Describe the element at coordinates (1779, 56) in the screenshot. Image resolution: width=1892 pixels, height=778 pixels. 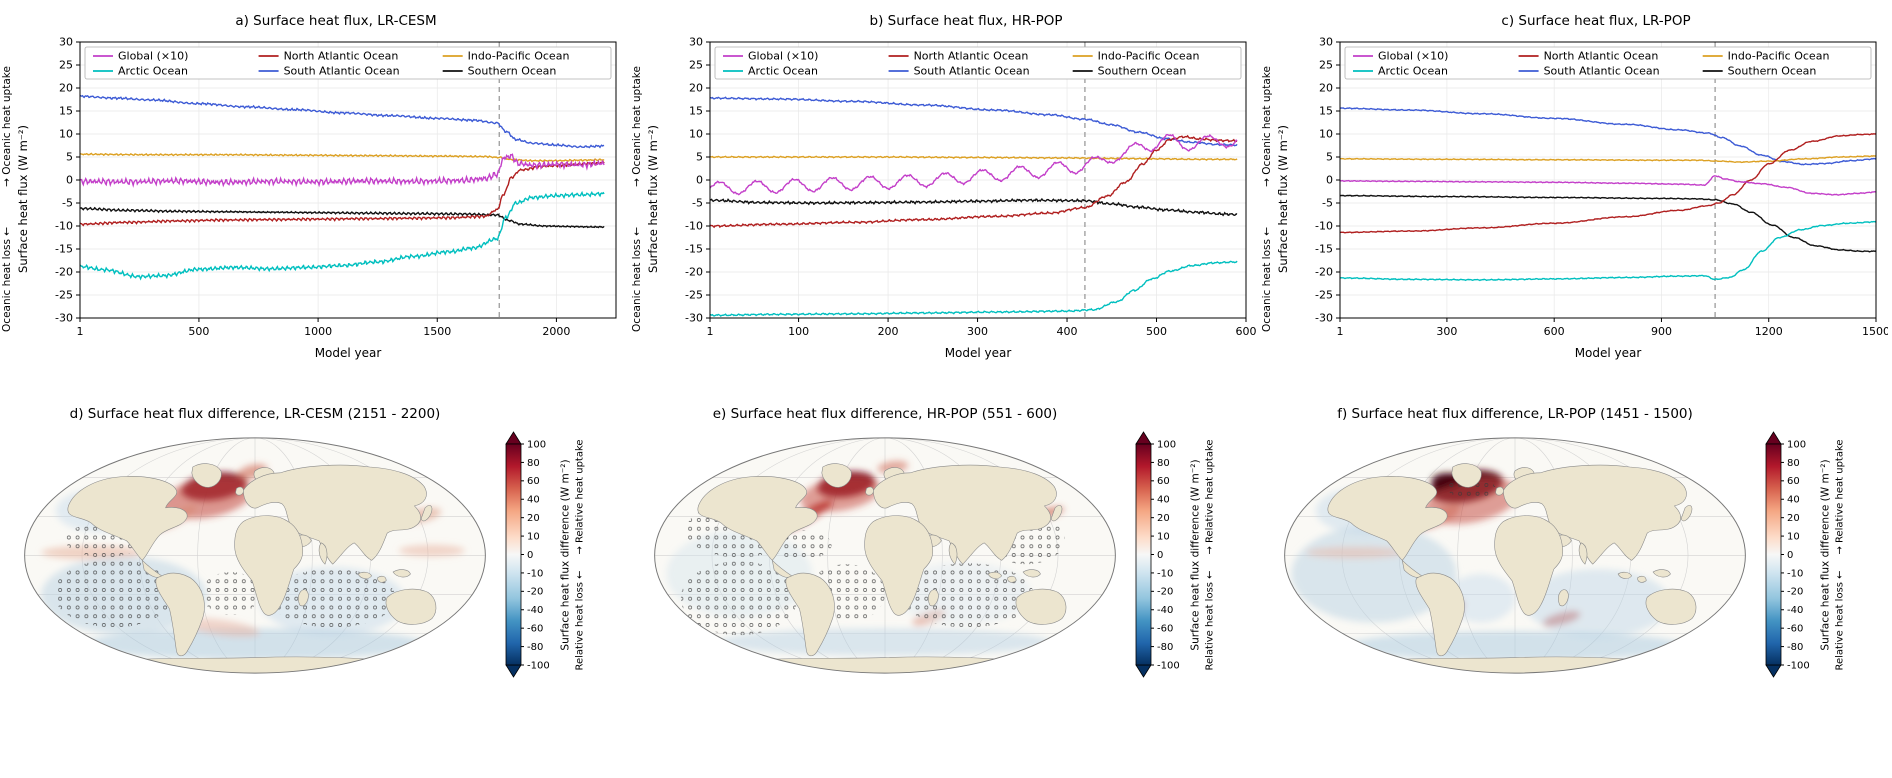
I see `legend-label-indo-pacific: Indo-Pacific Ocean` at that location.